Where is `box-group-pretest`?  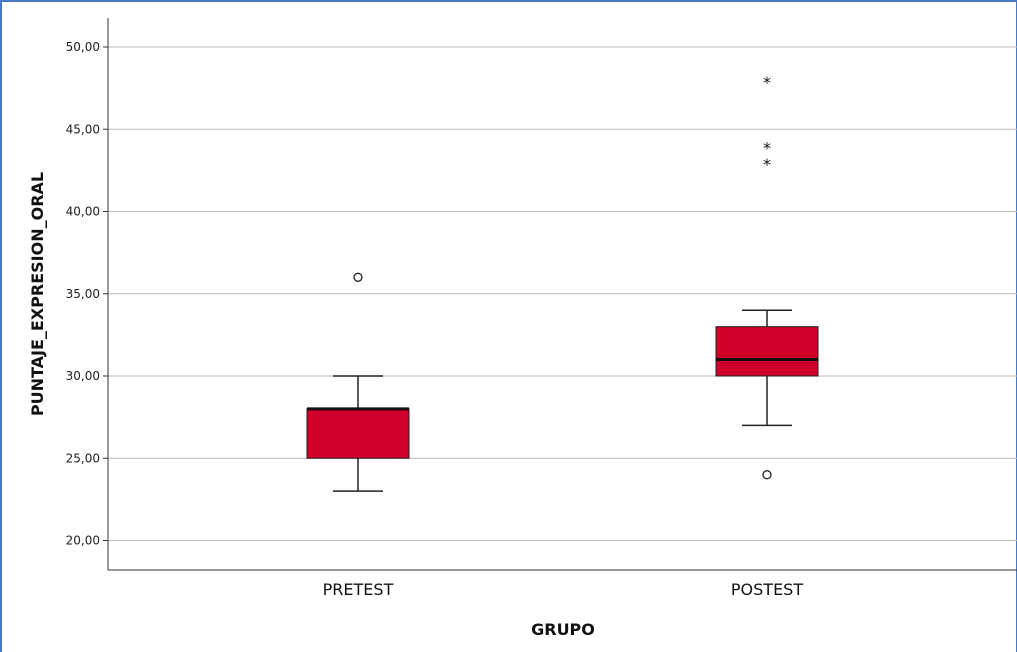
box-group-pretest is located at coordinates (358, 382).